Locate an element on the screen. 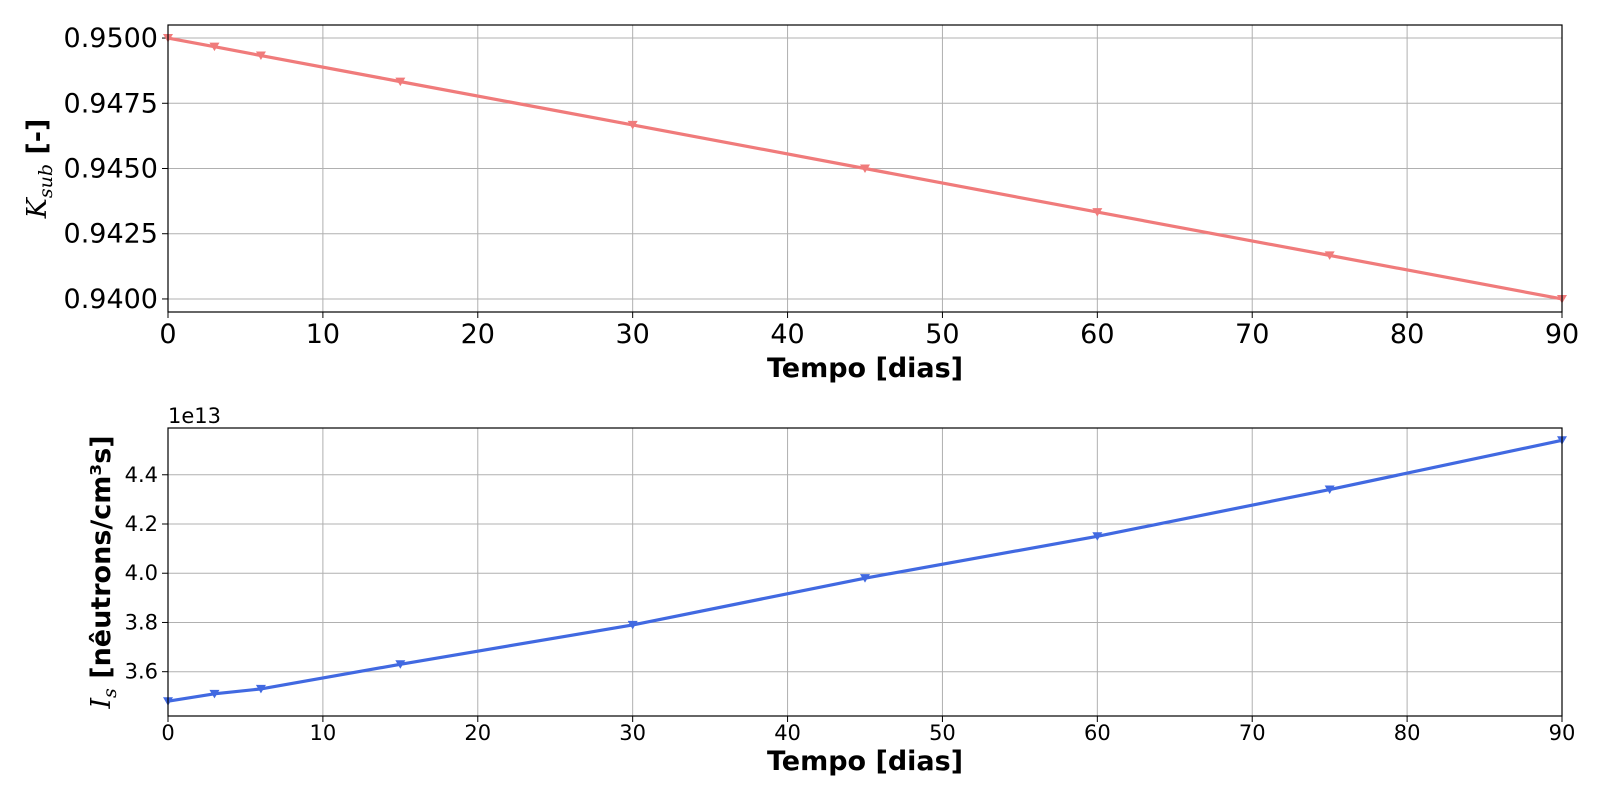 This screenshot has height=800, width=1600. is-offset-text: 1e13 is located at coordinates (194, 416).